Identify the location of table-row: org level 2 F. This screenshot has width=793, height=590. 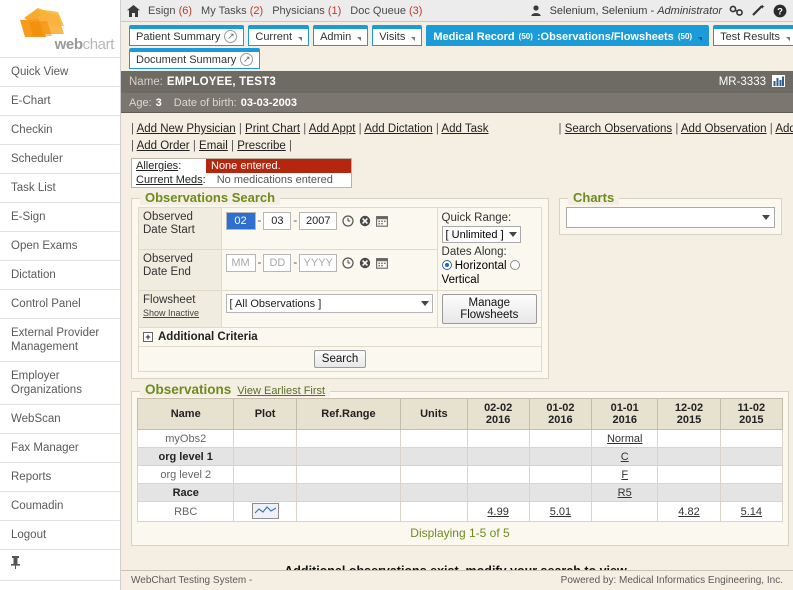
(460, 474).